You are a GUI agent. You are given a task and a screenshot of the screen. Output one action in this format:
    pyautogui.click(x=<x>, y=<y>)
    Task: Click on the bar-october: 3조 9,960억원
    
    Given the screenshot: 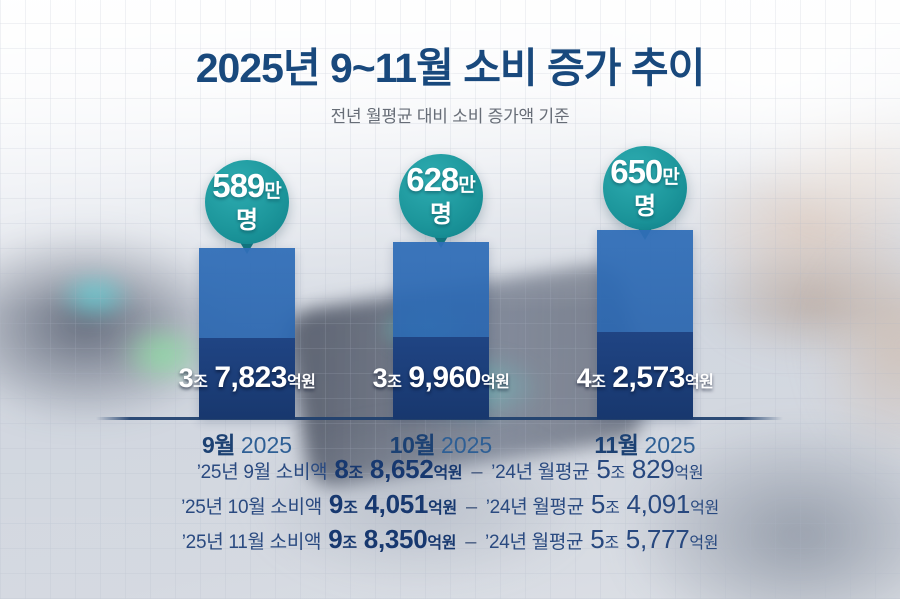 What is the action you would take?
    pyautogui.click(x=441, y=330)
    